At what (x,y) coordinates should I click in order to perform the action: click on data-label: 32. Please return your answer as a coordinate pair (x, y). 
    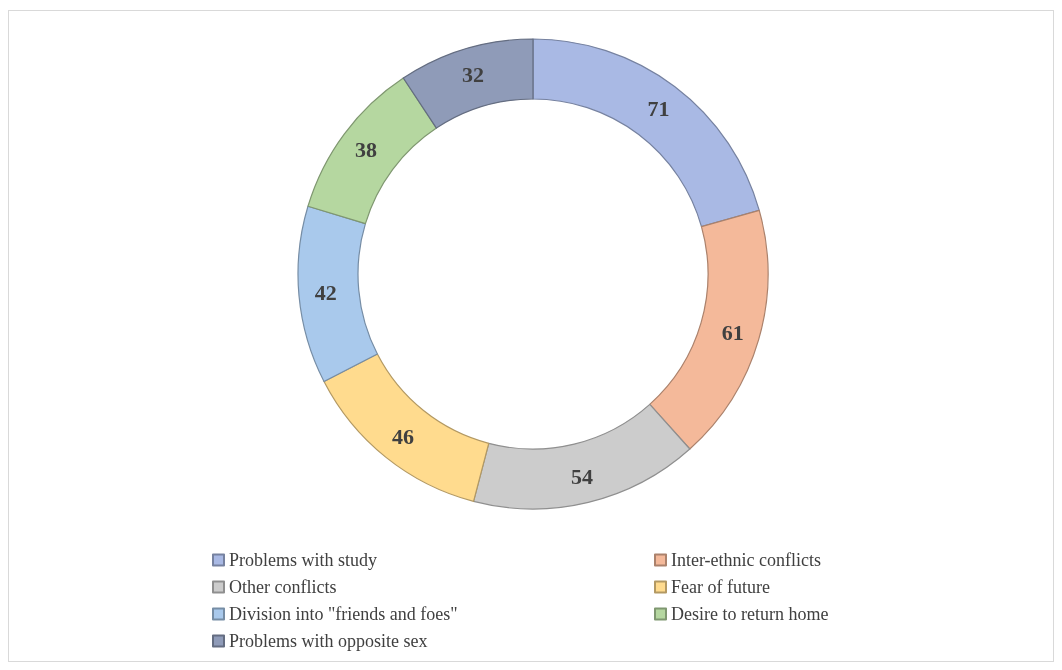
    Looking at the image, I should click on (473, 75).